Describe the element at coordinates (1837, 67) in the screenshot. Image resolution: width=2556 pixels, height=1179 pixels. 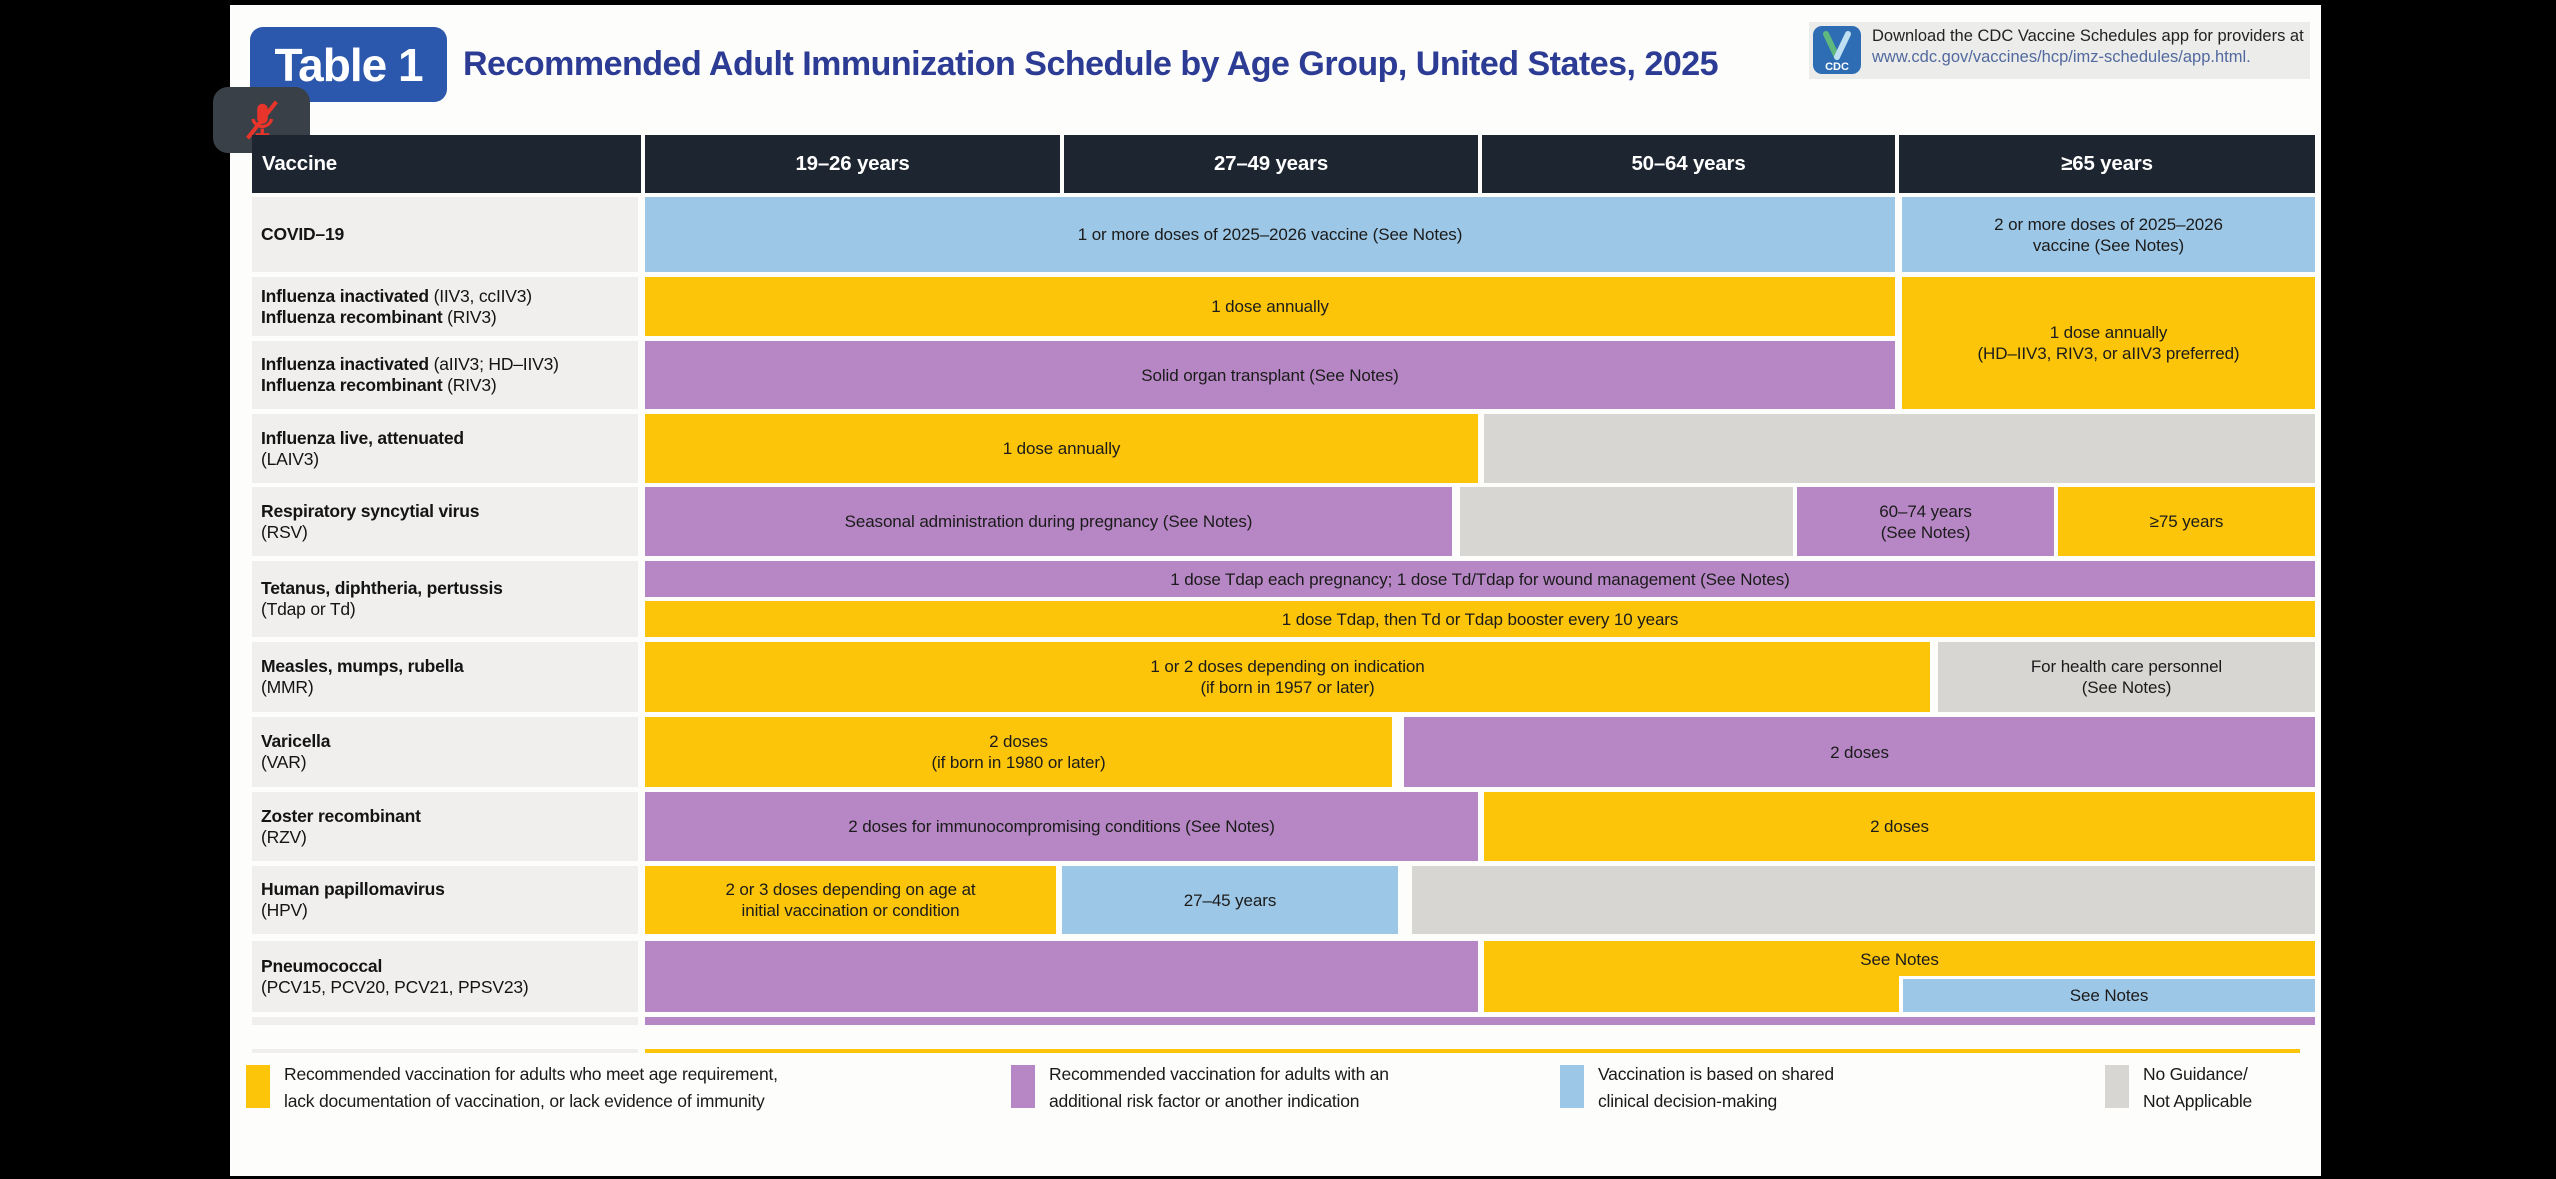
I see `svg-text: CDC` at that location.